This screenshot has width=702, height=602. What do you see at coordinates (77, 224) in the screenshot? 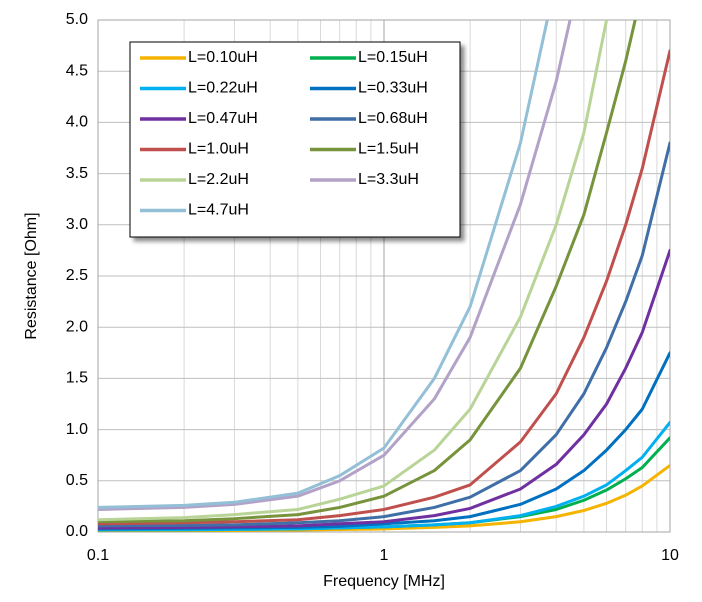
I see `y-tick-label: 3.0` at bounding box center [77, 224].